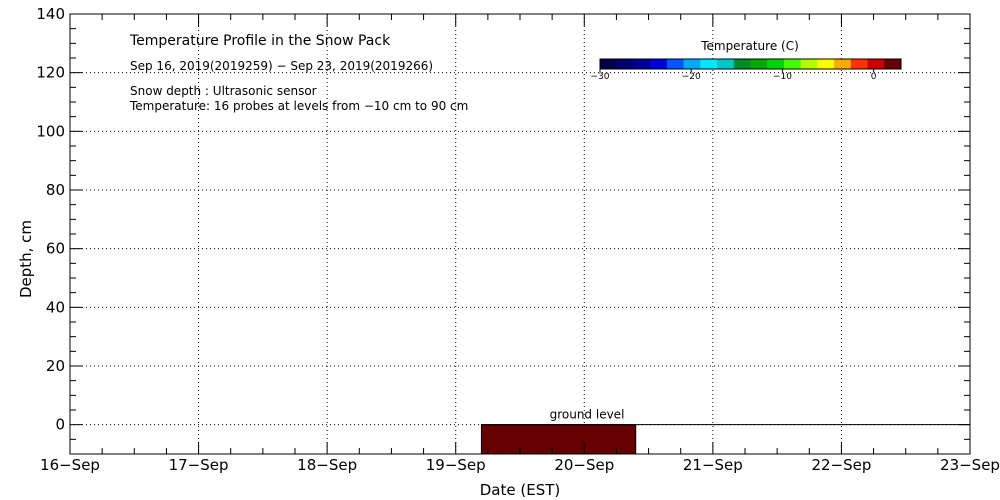 Image resolution: width=1000 pixels, height=500 pixels. Describe the element at coordinates (199, 465) in the screenshot. I see `x-tick-label: 17−Sep` at that location.